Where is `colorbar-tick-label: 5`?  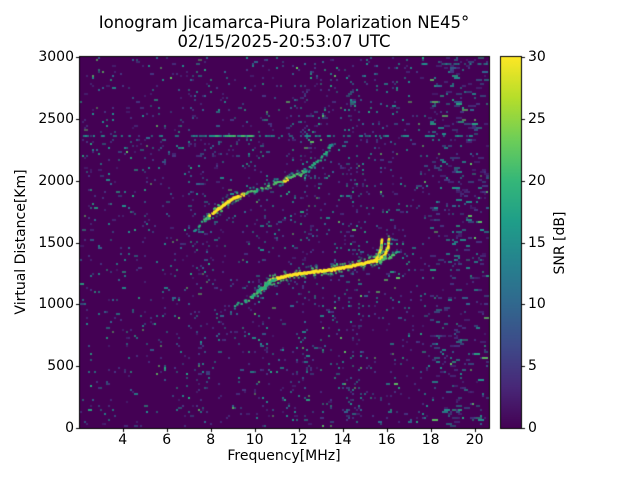
colorbar-tick-label: 5 is located at coordinates (532, 366).